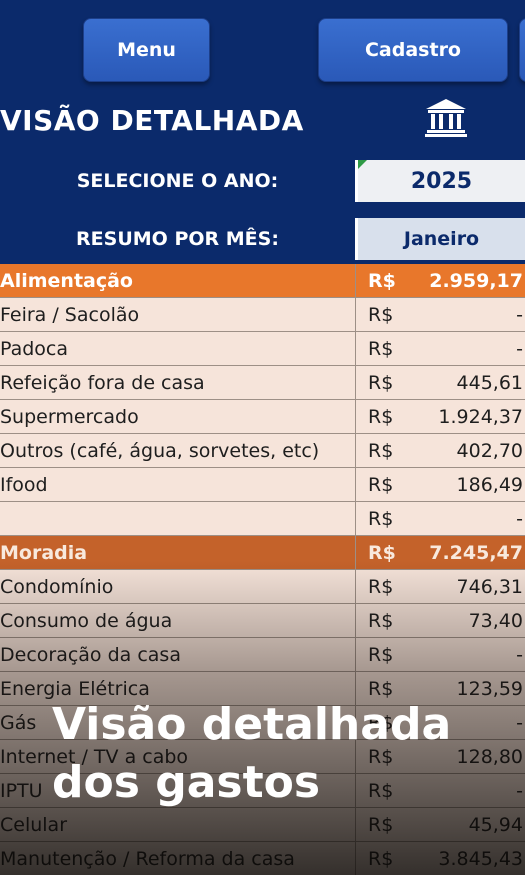  What do you see at coordinates (178, 417) in the screenshot?
I see `row-label: Supermercado` at bounding box center [178, 417].